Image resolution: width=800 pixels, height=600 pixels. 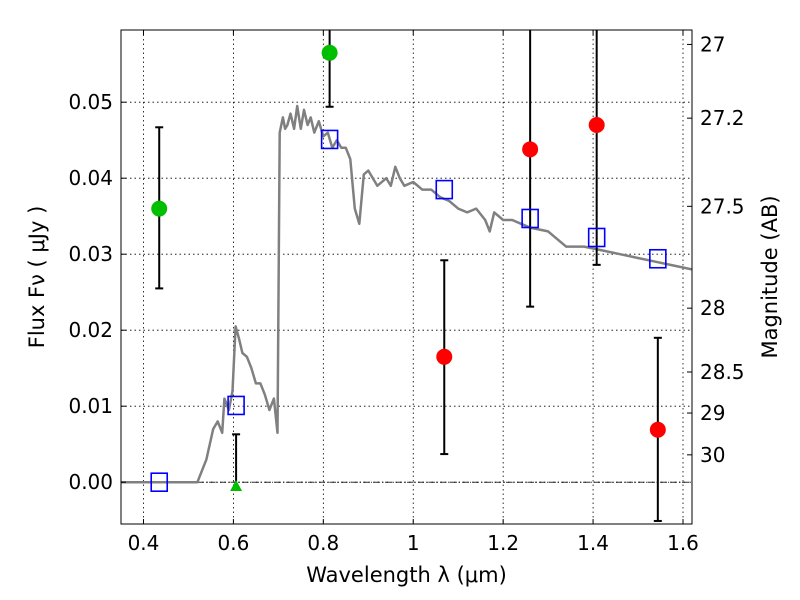 What do you see at coordinates (722, 206) in the screenshot?
I see `magnitude-tick-label: 27.5` at bounding box center [722, 206].